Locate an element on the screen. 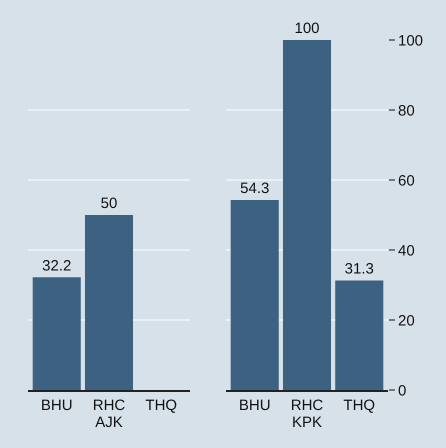 This screenshot has width=446, height=448. data-label: 100 is located at coordinates (307, 28).